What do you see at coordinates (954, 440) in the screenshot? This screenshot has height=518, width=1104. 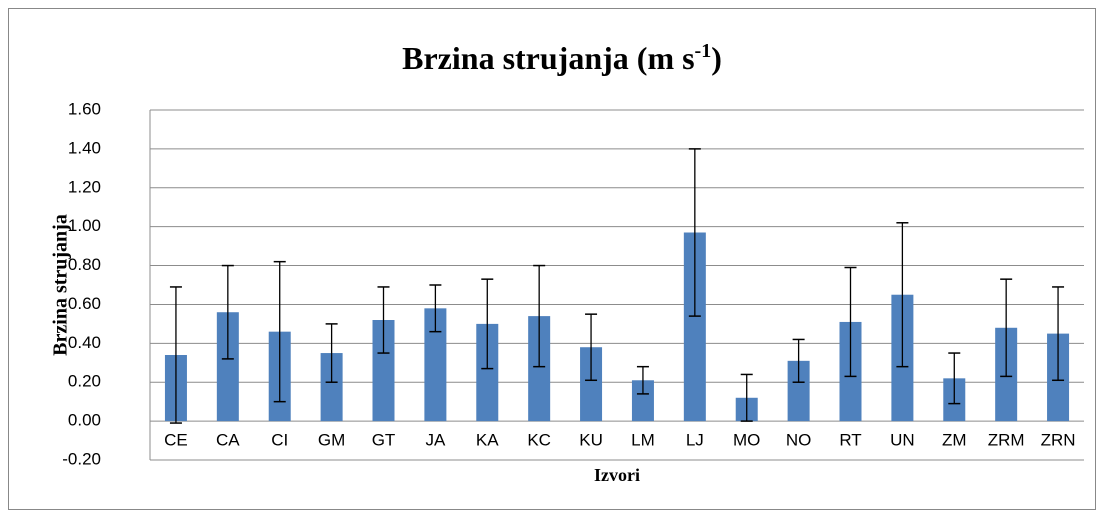 I see `x-tick-label: ZM` at bounding box center [954, 440].